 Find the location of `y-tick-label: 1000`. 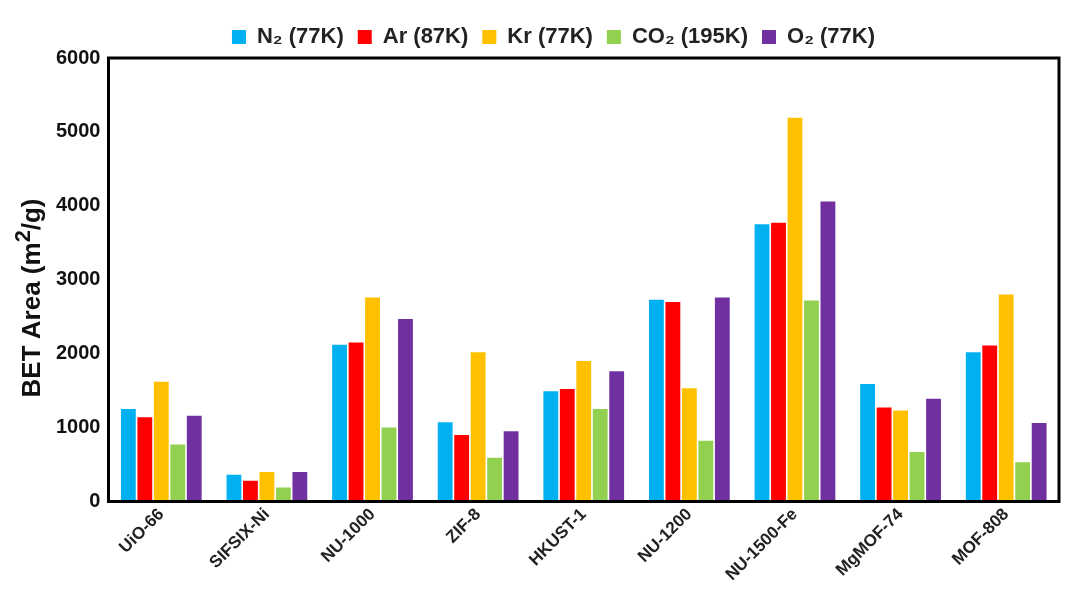

y-tick-label: 1000 is located at coordinates (78, 426).